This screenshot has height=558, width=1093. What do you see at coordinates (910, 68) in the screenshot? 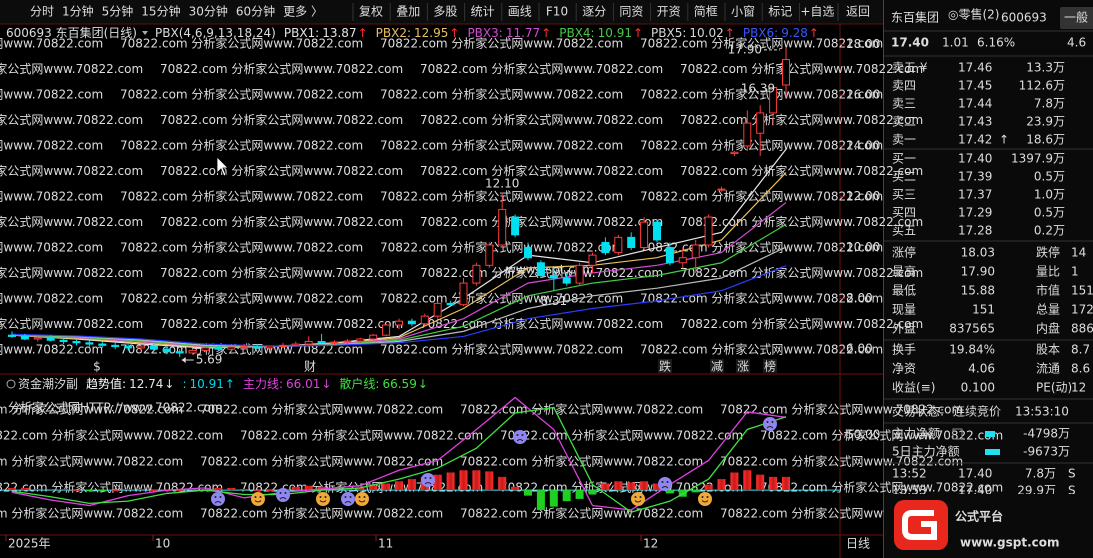
I see `book-label: 卖五 ¥` at bounding box center [910, 68].